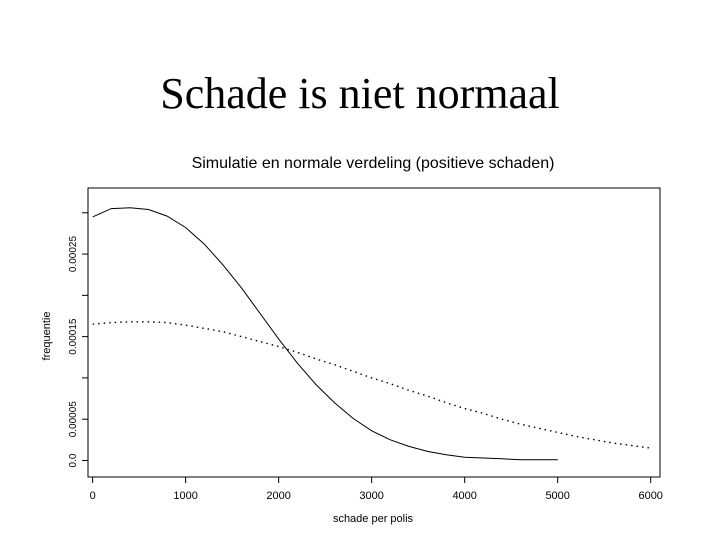  I want to click on y-axis-label: frequentie, so click(47, 336).